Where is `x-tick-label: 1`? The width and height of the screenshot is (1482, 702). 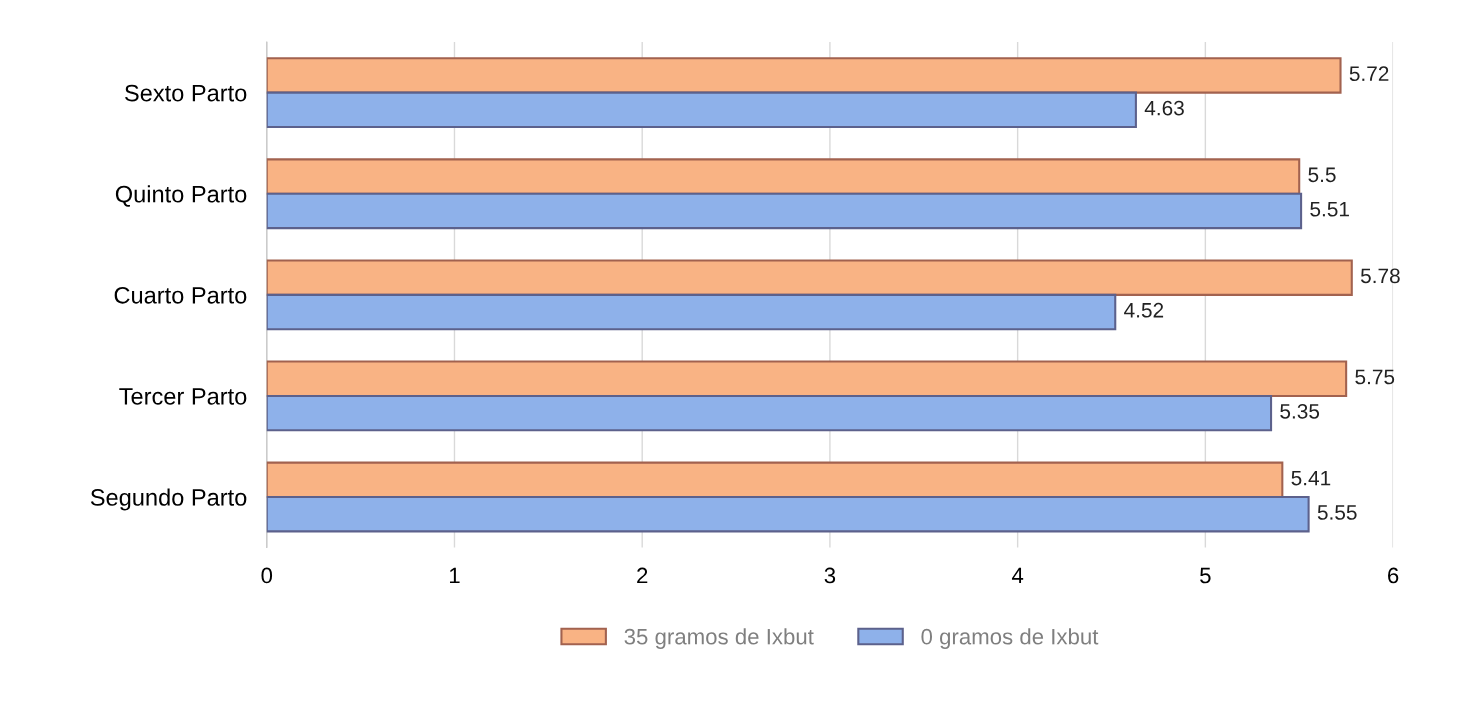
x-tick-label: 1 is located at coordinates (455, 575).